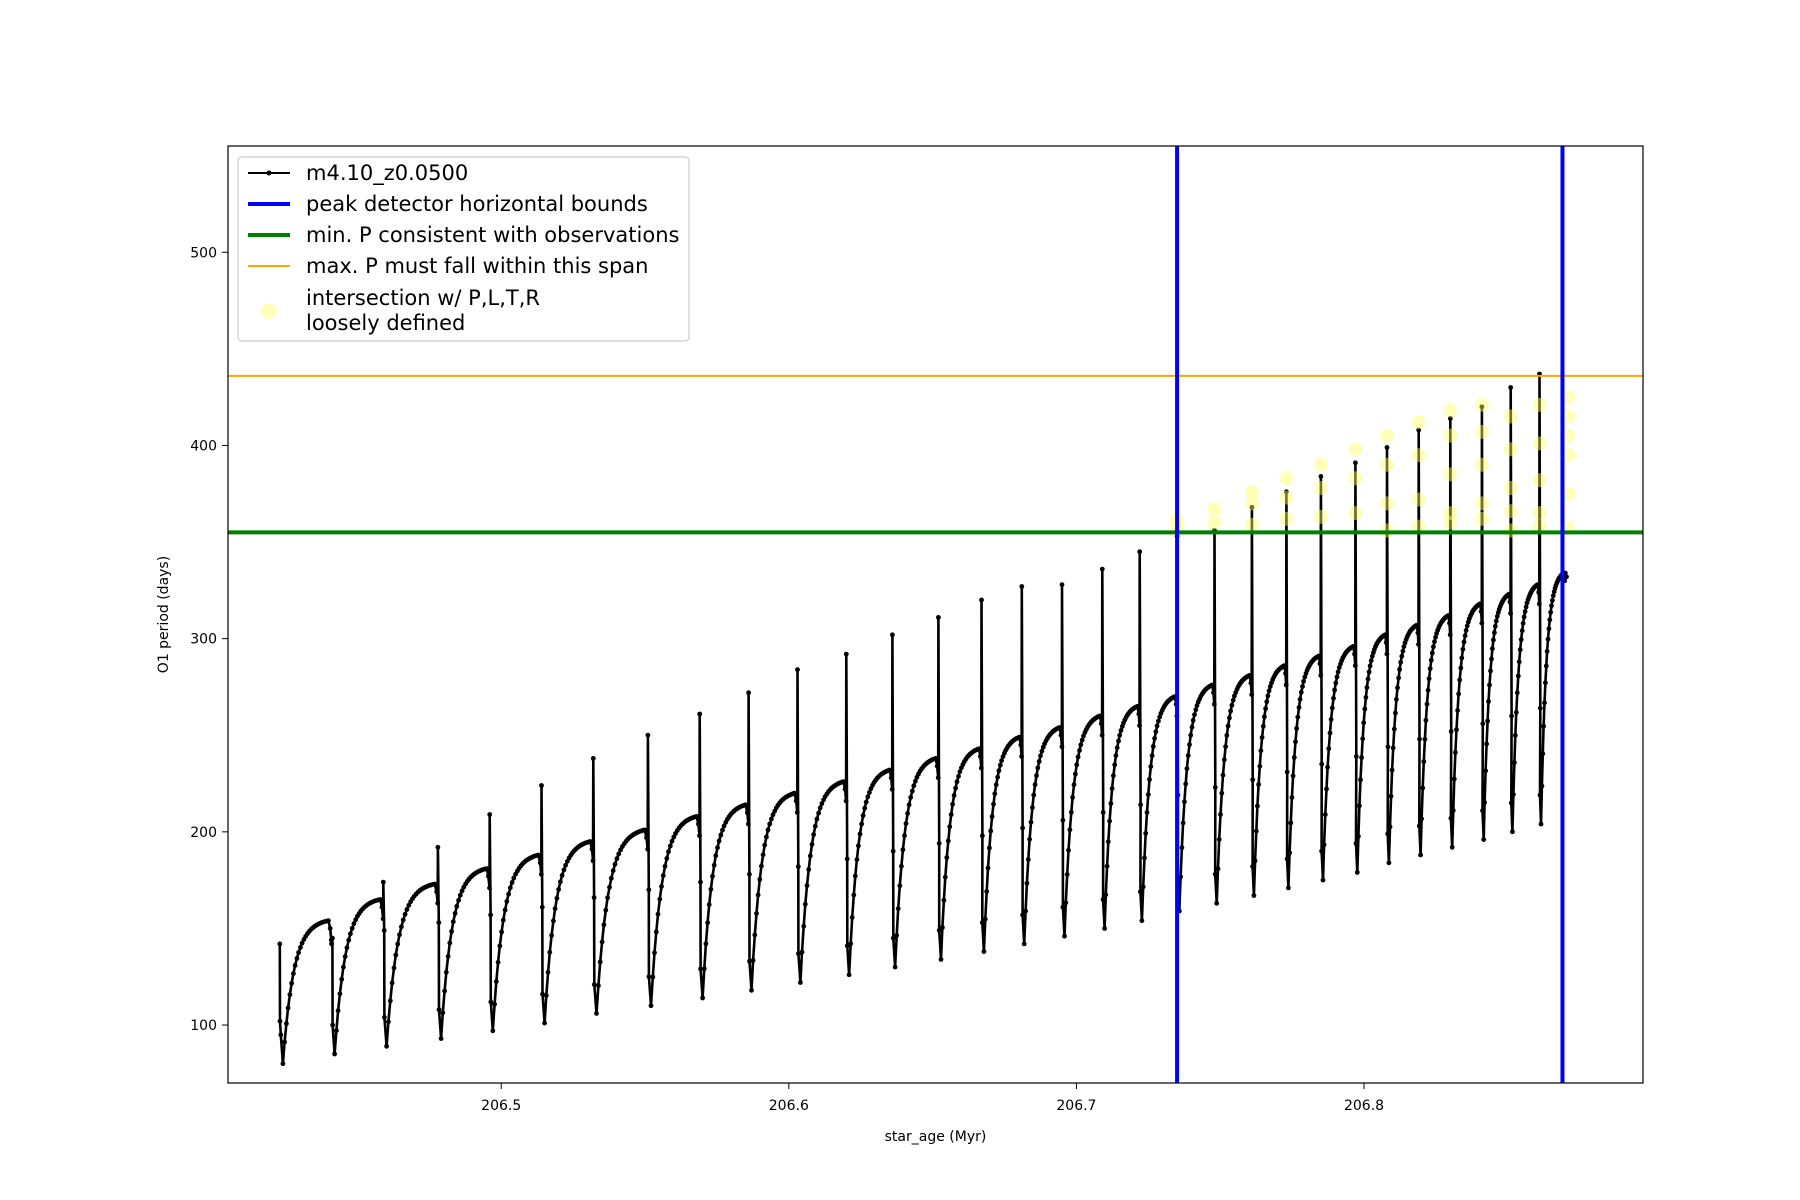 The image size is (1800, 1200). Describe the element at coordinates (936, 1137) in the screenshot. I see `x-axis-label: star_age (Myr)` at that location.